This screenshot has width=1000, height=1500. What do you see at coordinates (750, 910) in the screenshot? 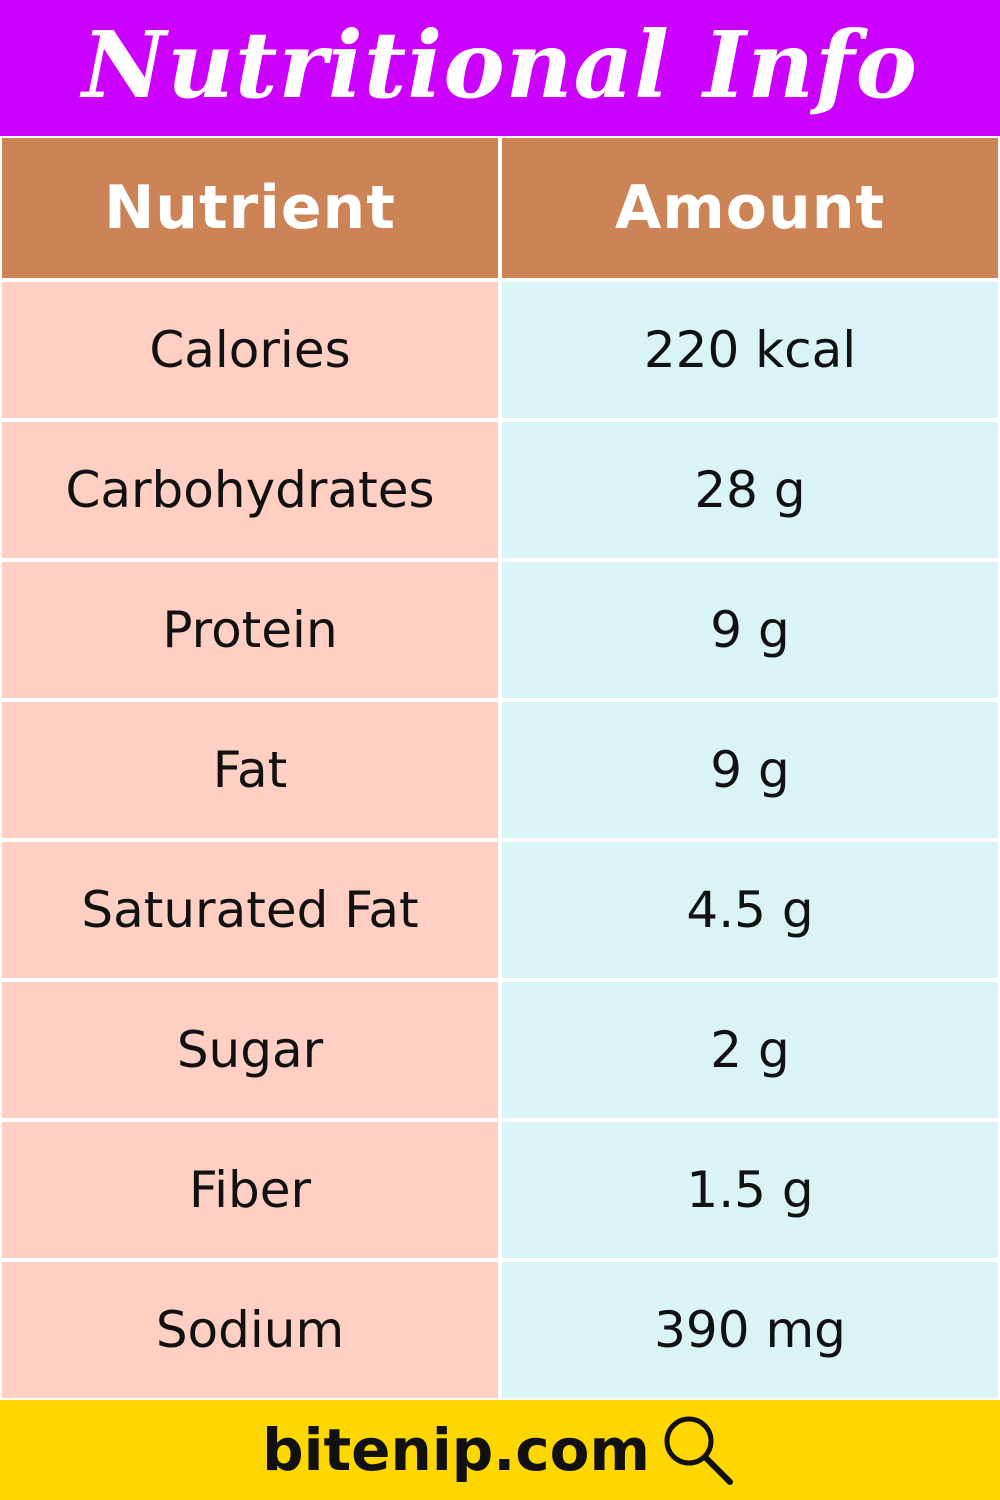
I see `amount-cell: 4.5 g` at bounding box center [750, 910].